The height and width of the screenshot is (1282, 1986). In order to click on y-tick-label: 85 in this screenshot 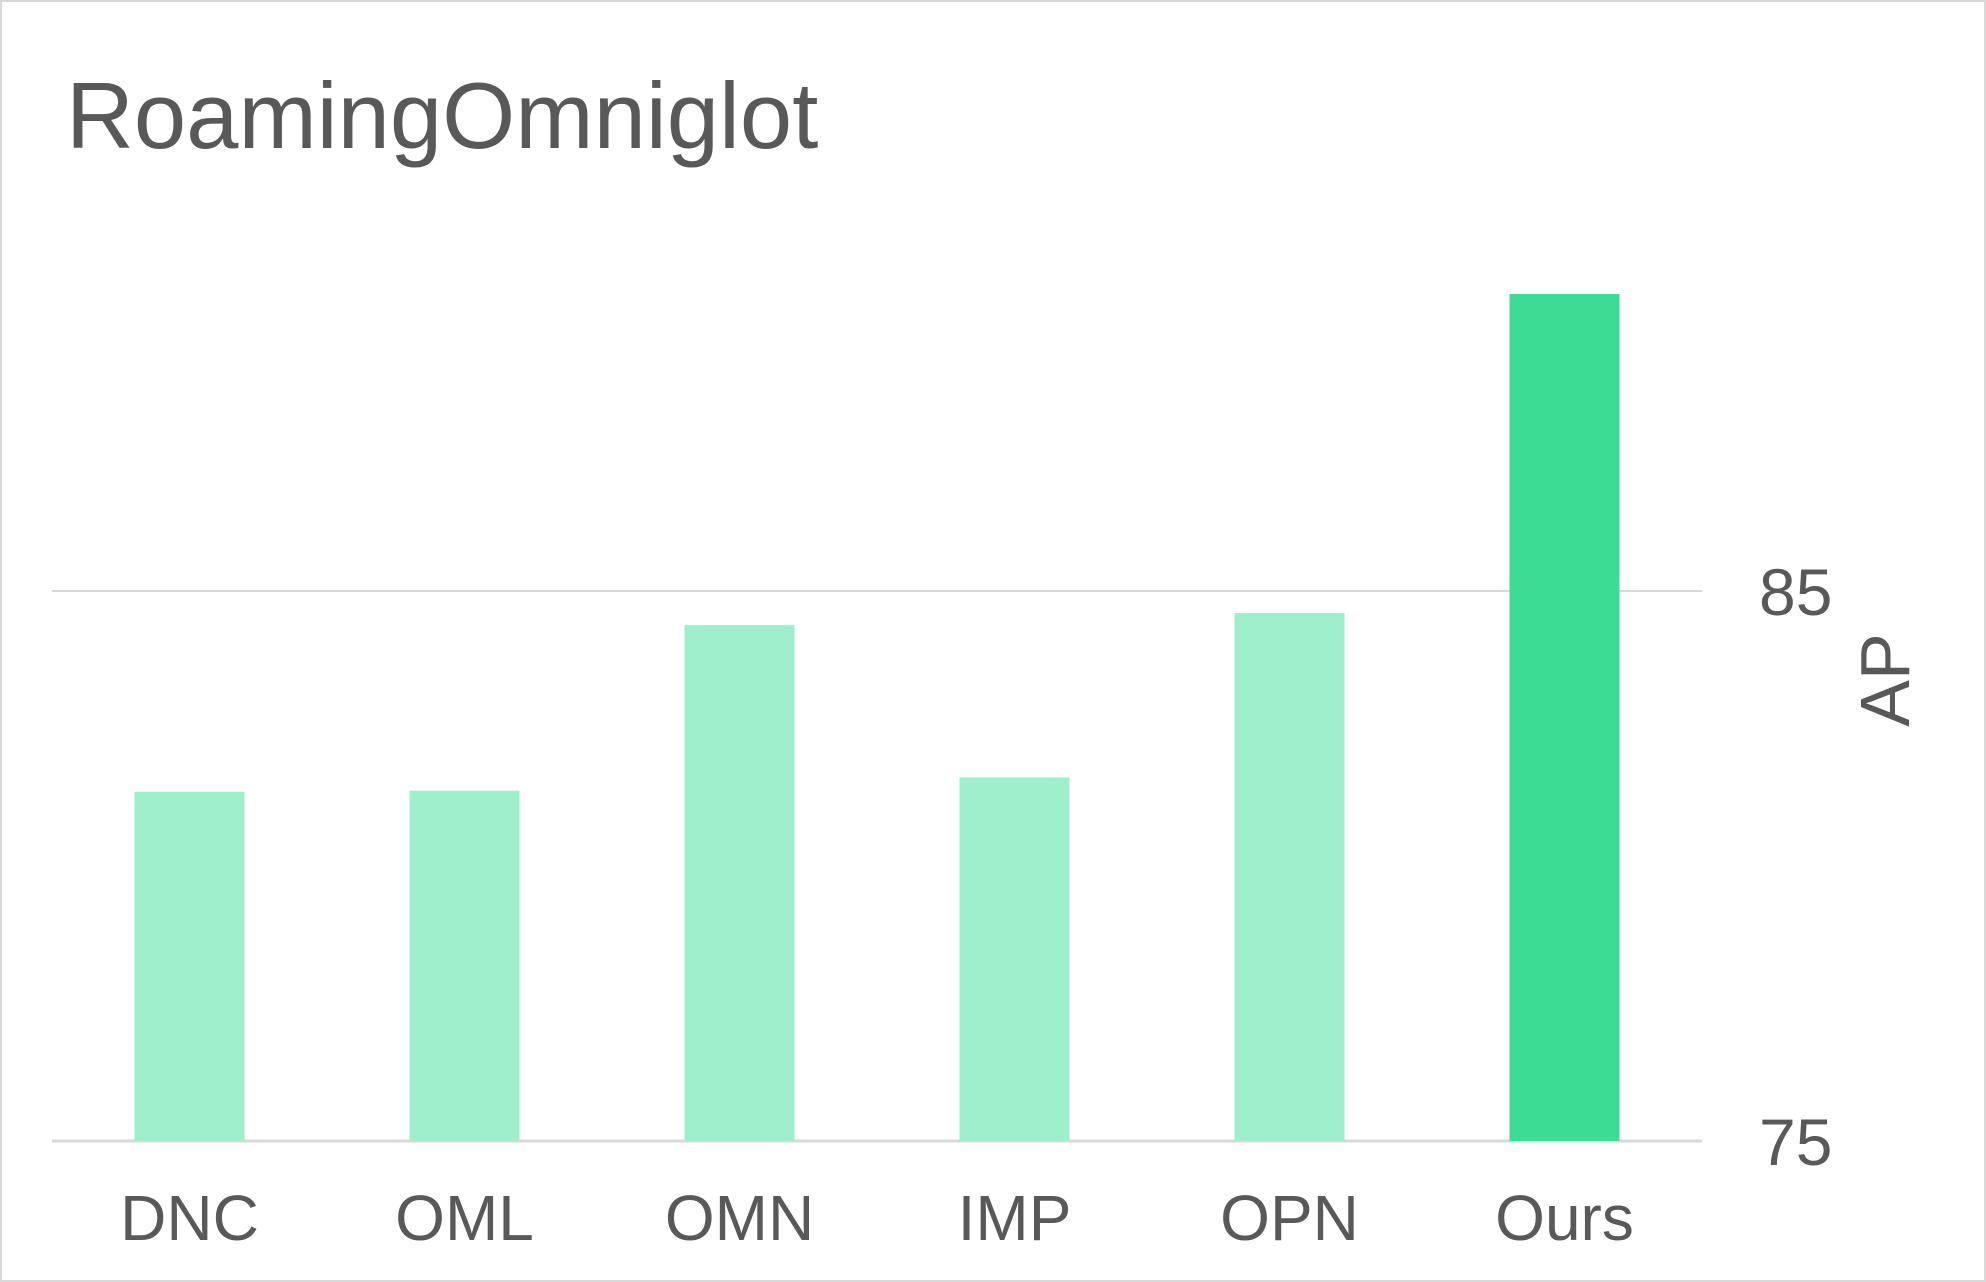, I will do `click(1795, 592)`.